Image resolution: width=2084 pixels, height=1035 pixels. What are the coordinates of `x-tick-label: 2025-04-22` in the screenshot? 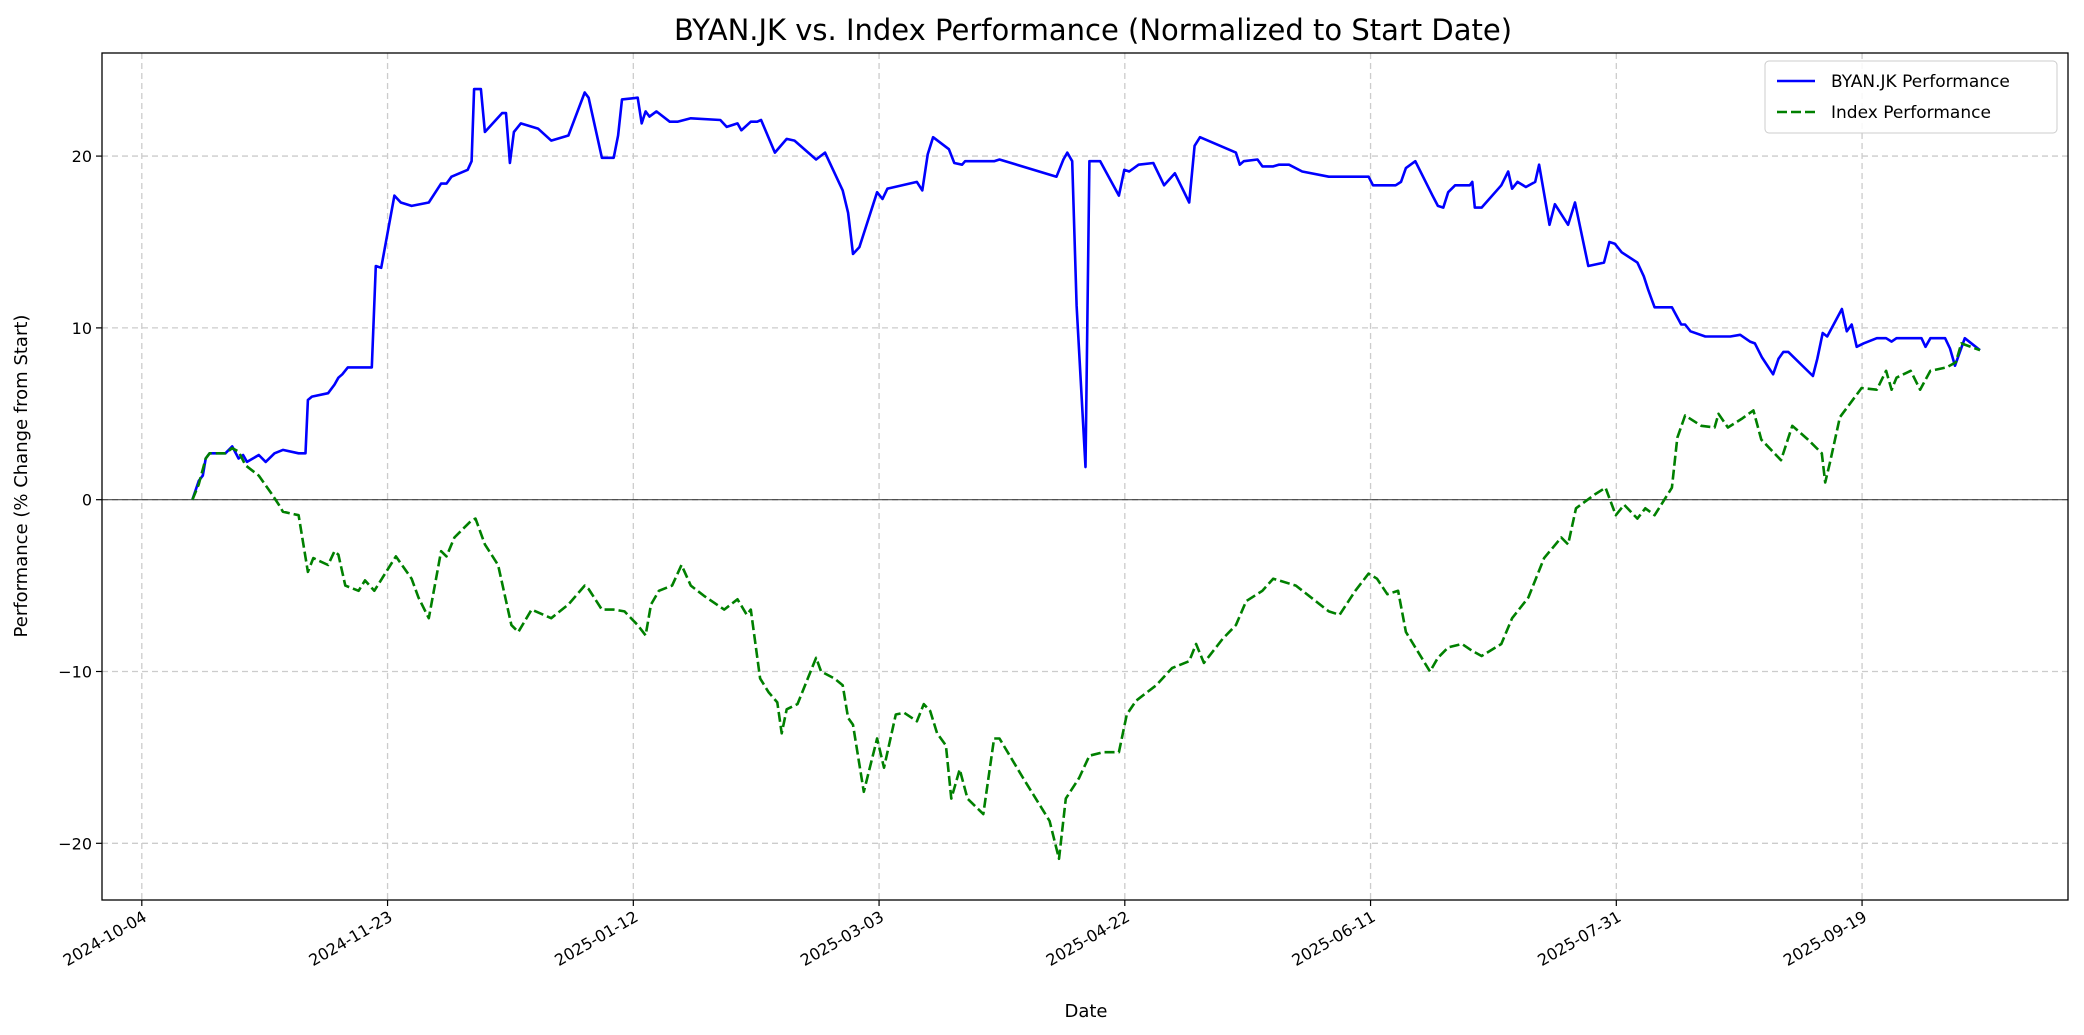 It's located at (1088, 938).